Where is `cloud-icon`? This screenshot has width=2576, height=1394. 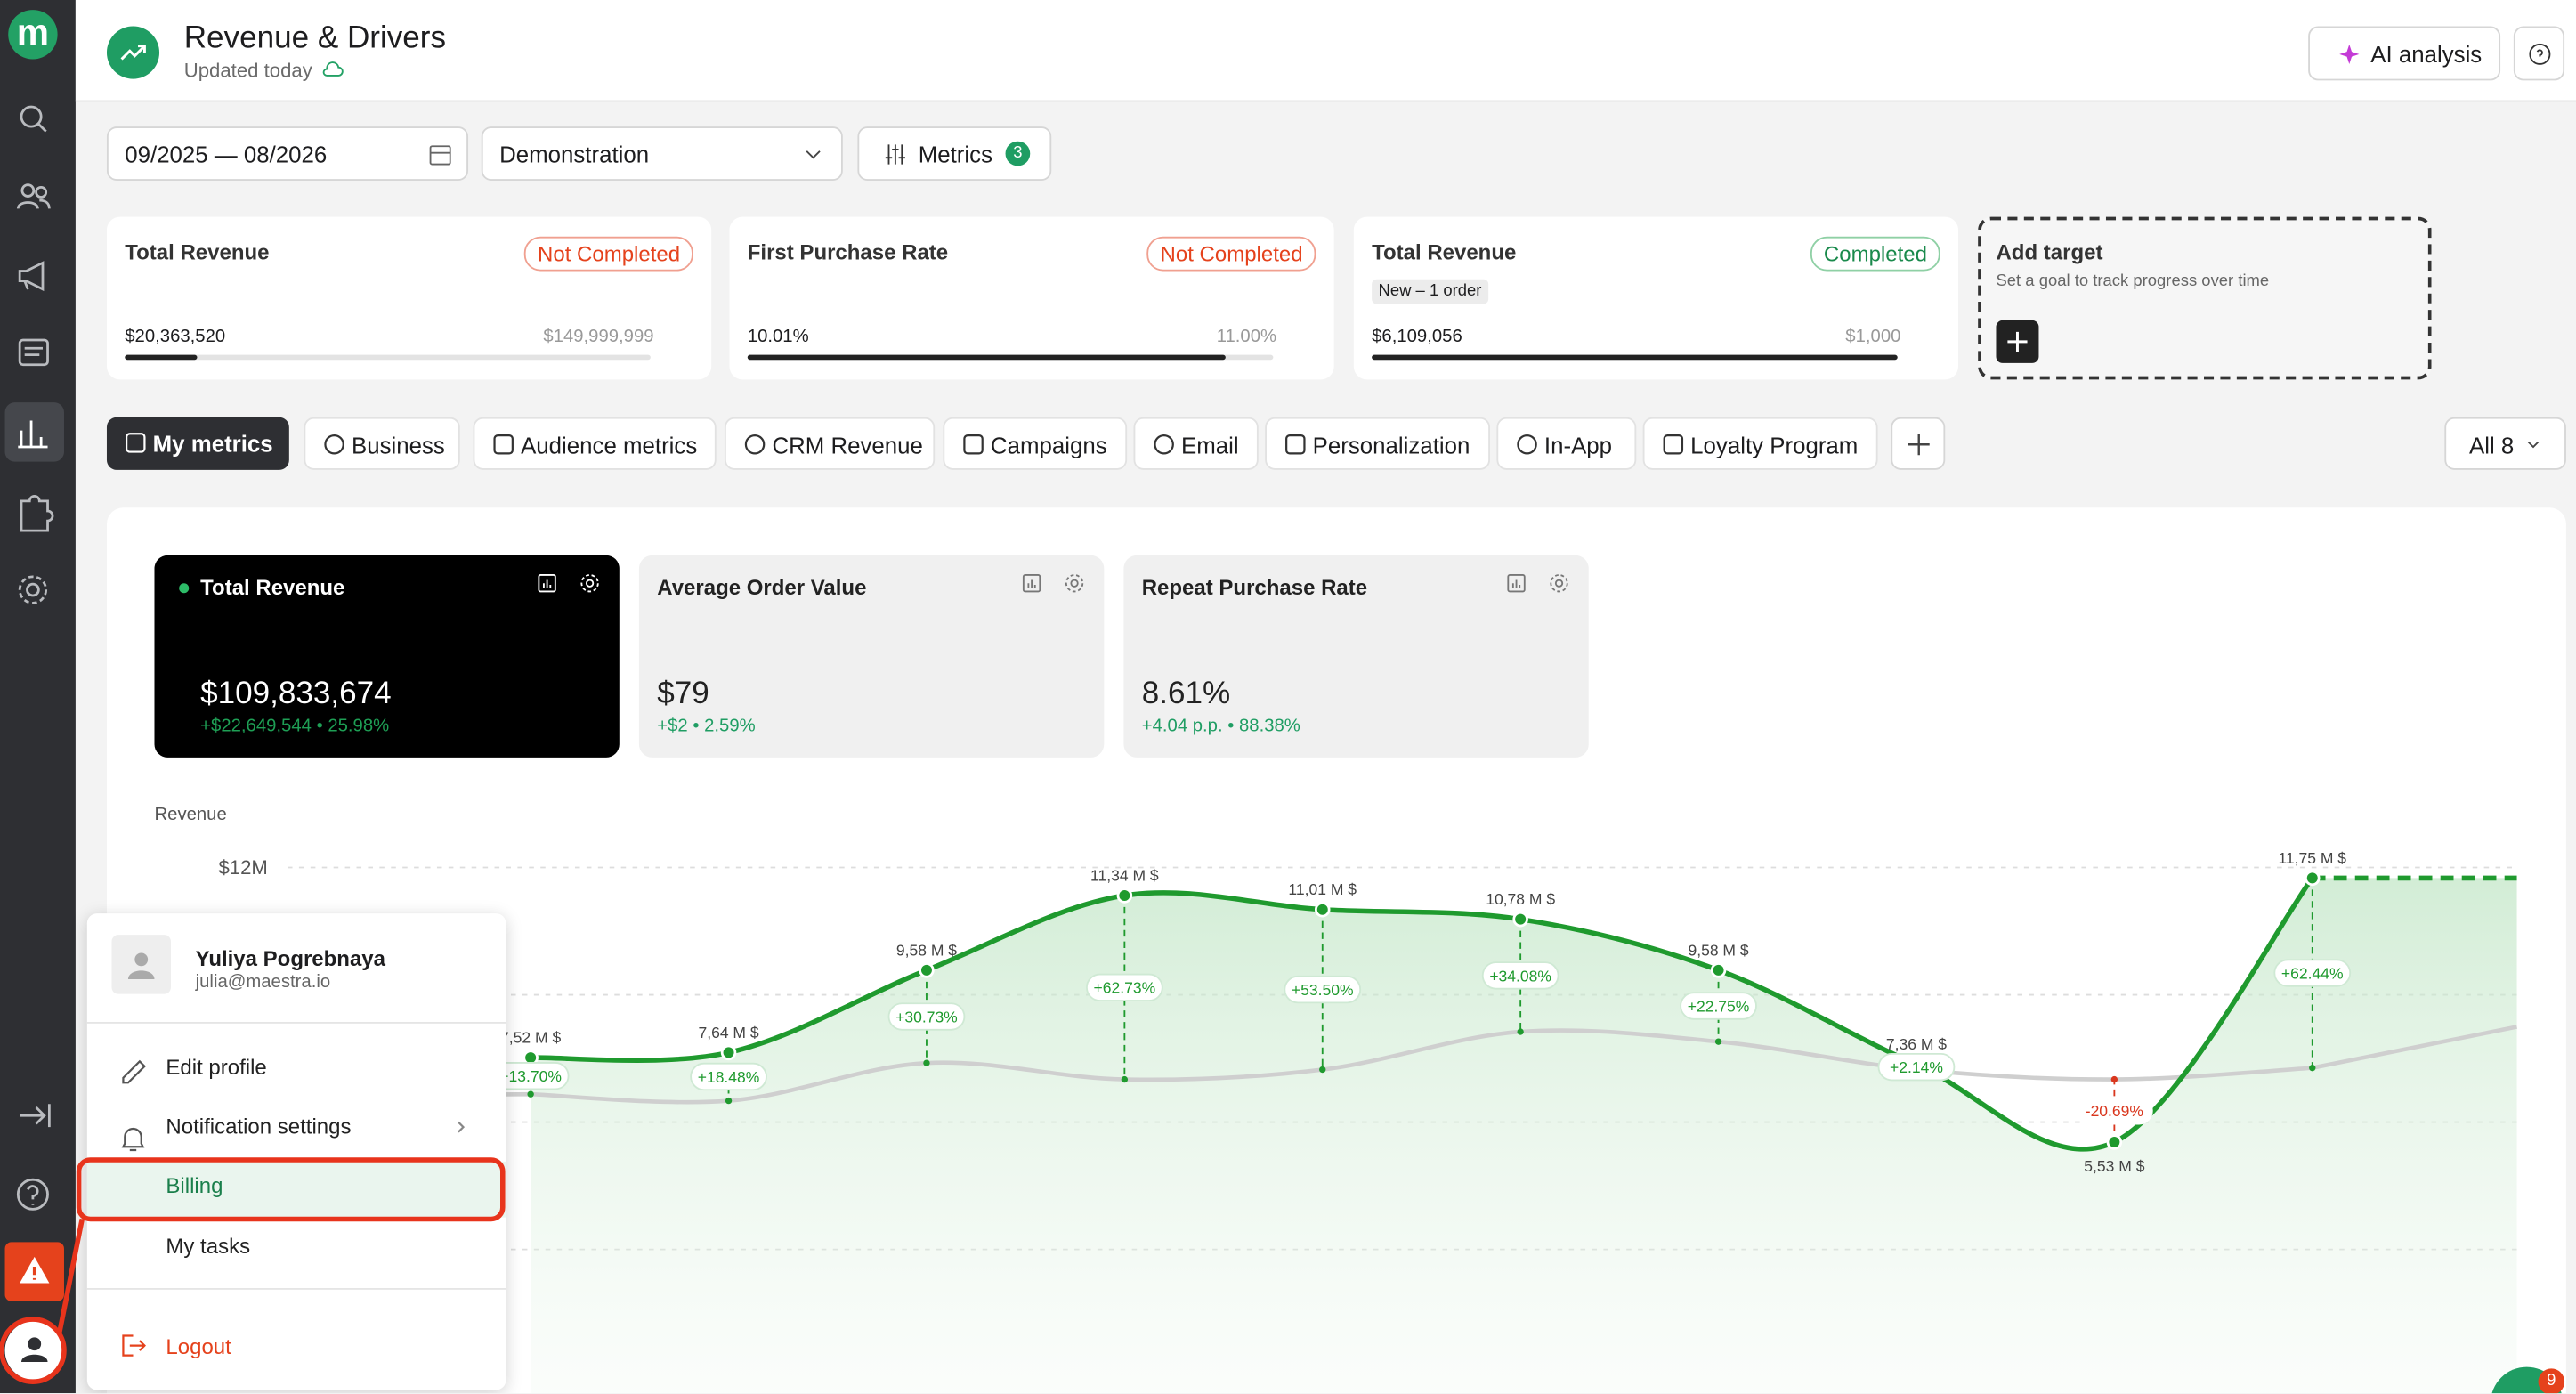
cloud-icon is located at coordinates (333, 69).